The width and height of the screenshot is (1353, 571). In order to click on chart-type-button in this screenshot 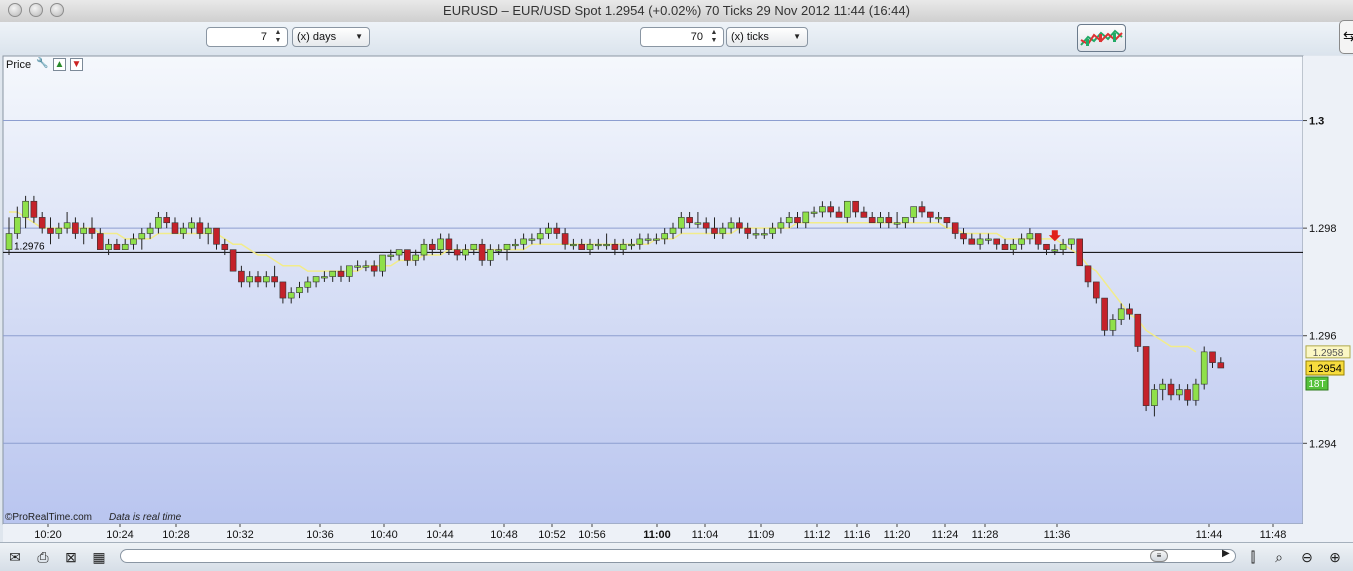, I will do `click(1101, 38)`.